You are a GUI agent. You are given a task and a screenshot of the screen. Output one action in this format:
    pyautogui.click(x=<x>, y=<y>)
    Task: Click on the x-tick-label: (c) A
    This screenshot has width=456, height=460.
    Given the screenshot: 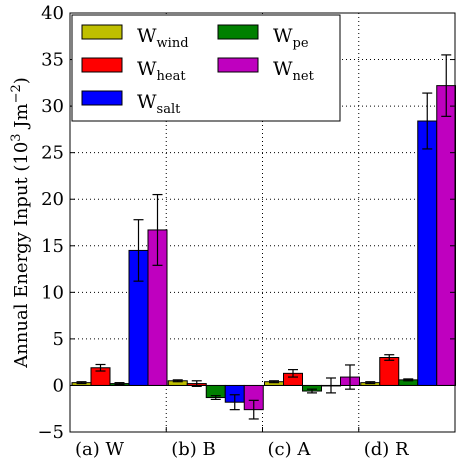 What is the action you would take?
    pyautogui.click(x=290, y=449)
    